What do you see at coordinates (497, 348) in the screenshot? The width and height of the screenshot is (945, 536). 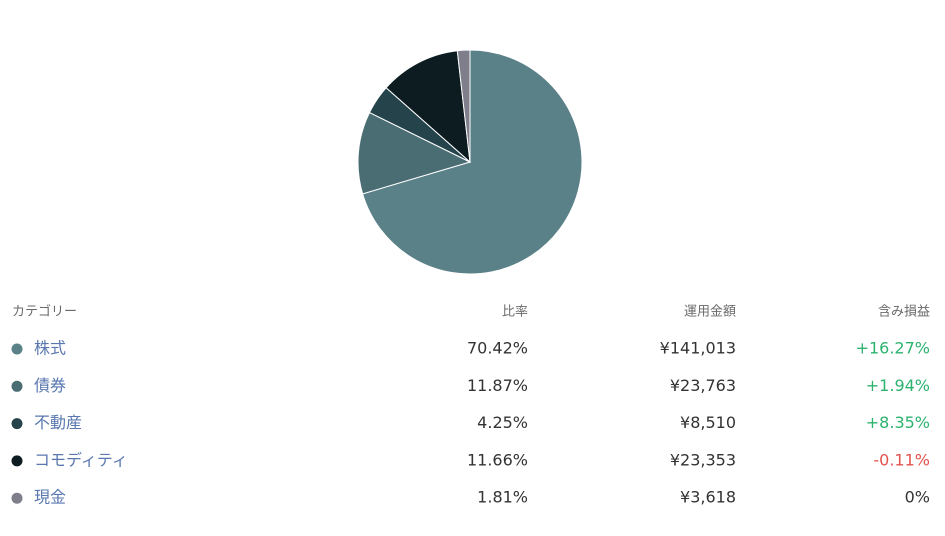 I see `ratio: 70.42%` at bounding box center [497, 348].